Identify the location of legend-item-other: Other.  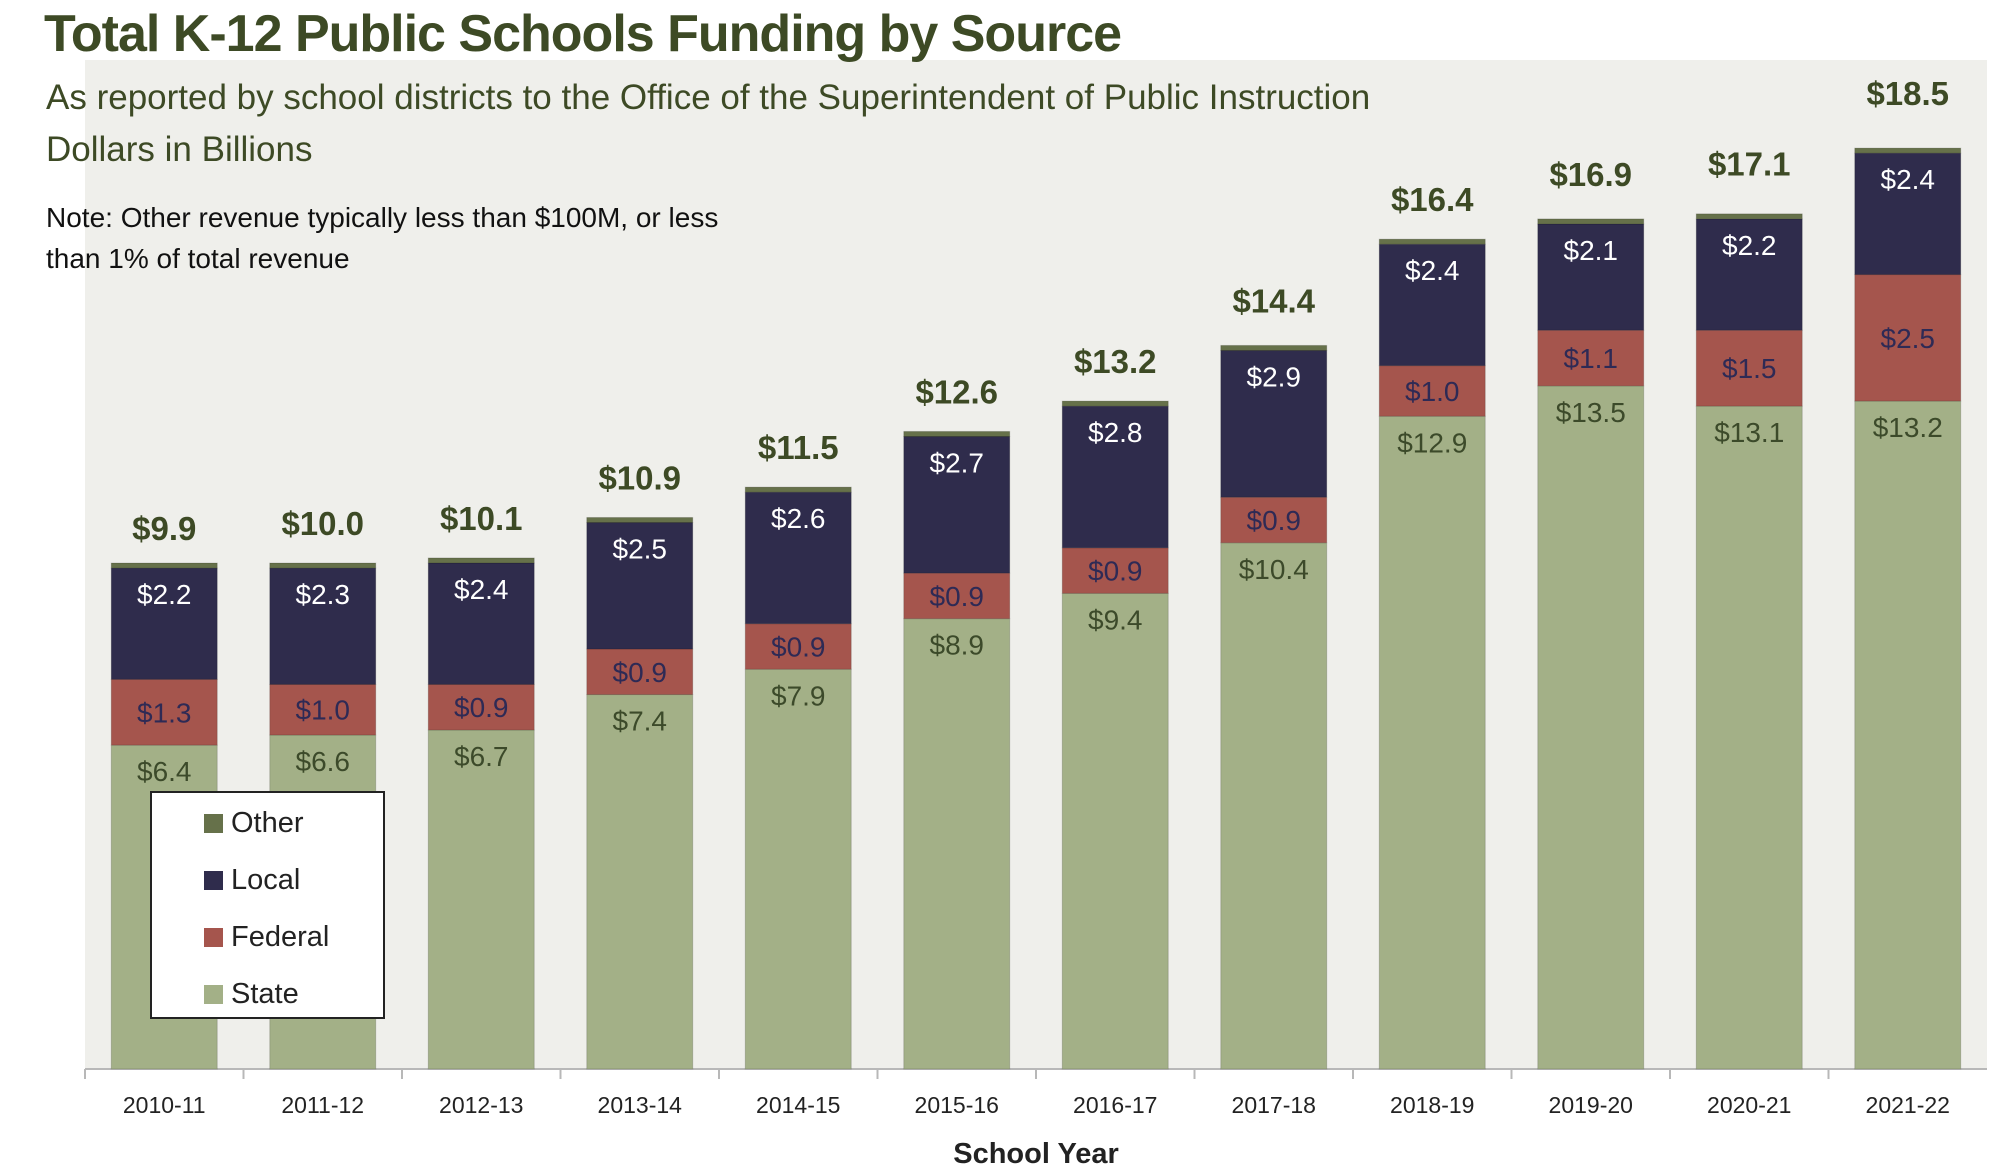
(254, 823).